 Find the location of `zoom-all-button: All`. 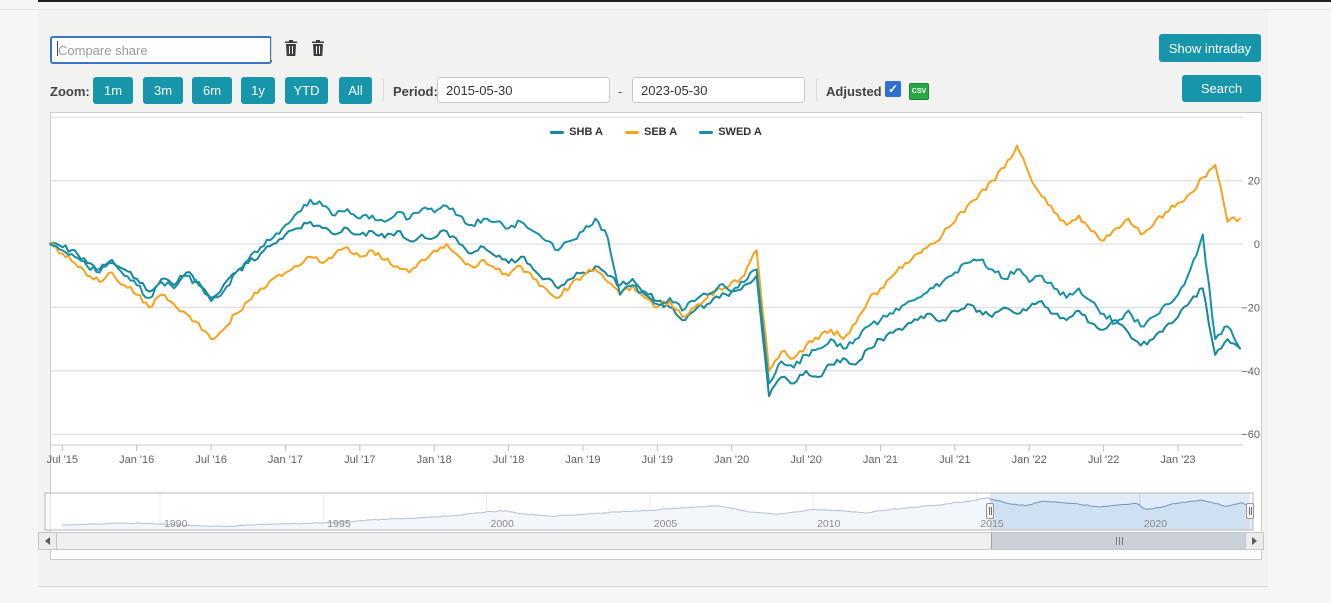

zoom-all-button: All is located at coordinates (355, 90).